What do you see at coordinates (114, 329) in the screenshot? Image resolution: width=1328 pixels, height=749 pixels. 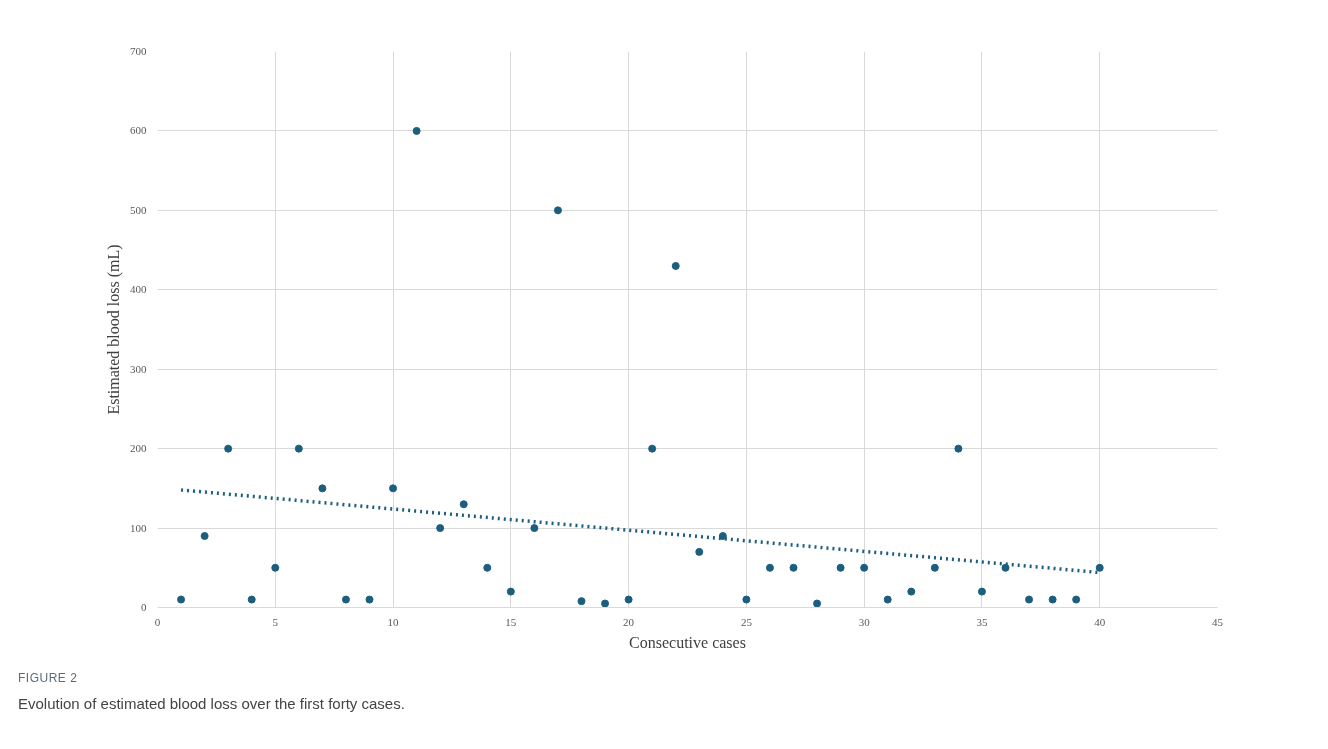 I see `y-axis-title: Estimated blood loss (mL)` at bounding box center [114, 329].